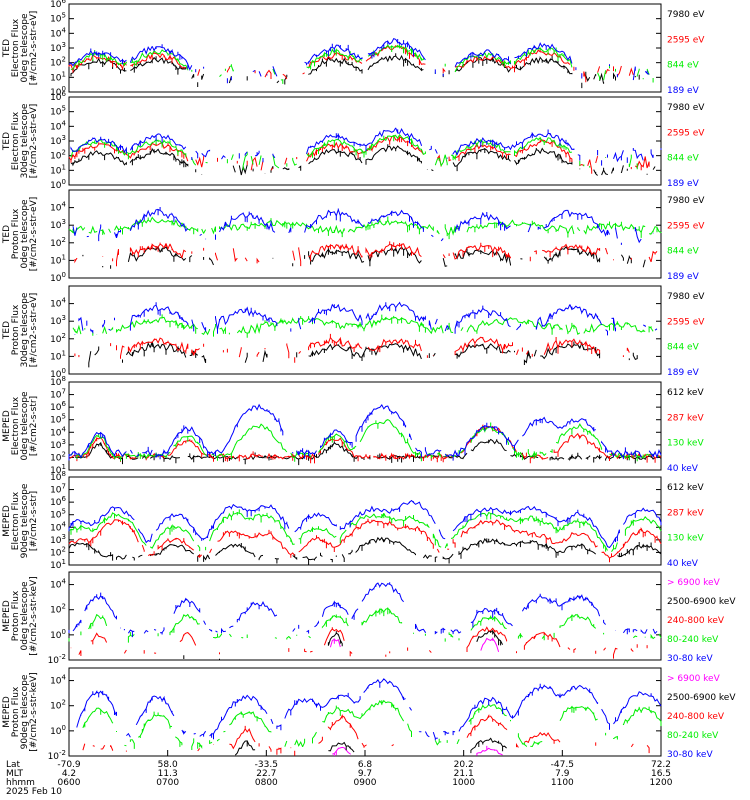 This screenshot has height=800, width=750. Describe the element at coordinates (266, 783) in the screenshot. I see `footer-value: 0800` at that location.